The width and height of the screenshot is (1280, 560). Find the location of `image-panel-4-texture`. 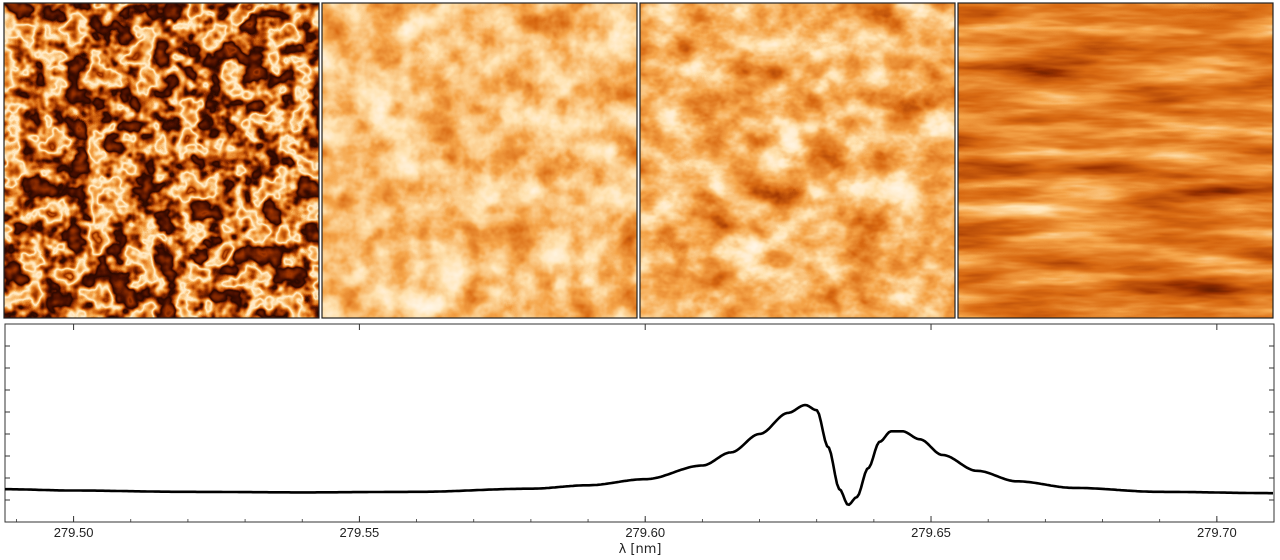

image-panel-4-texture is located at coordinates (1115, 160).